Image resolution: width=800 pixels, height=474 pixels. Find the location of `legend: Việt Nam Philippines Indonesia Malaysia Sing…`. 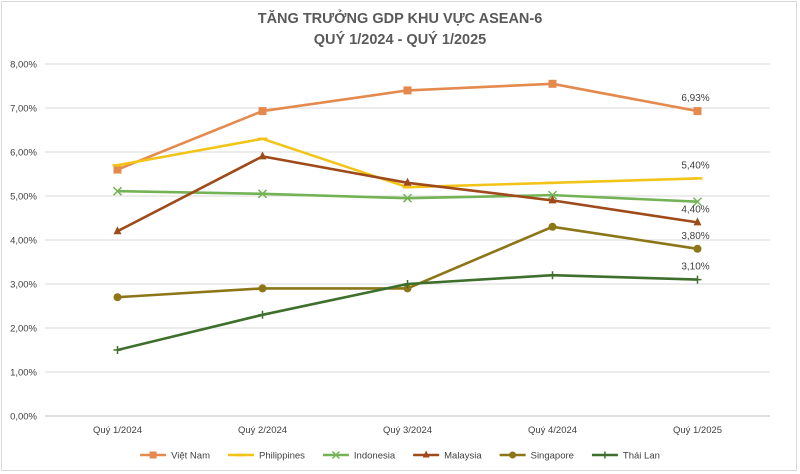

legend: Việt Nam Philippines Indonesia Malaysia Sing… is located at coordinates (400, 456).